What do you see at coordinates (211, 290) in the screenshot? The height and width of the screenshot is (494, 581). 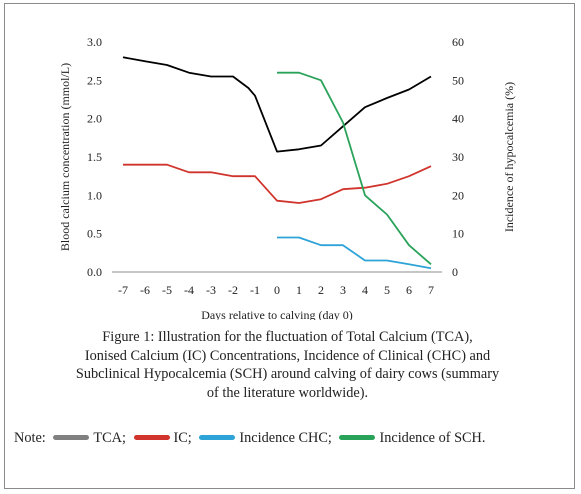 I see `x-tick-label: -3` at bounding box center [211, 290].